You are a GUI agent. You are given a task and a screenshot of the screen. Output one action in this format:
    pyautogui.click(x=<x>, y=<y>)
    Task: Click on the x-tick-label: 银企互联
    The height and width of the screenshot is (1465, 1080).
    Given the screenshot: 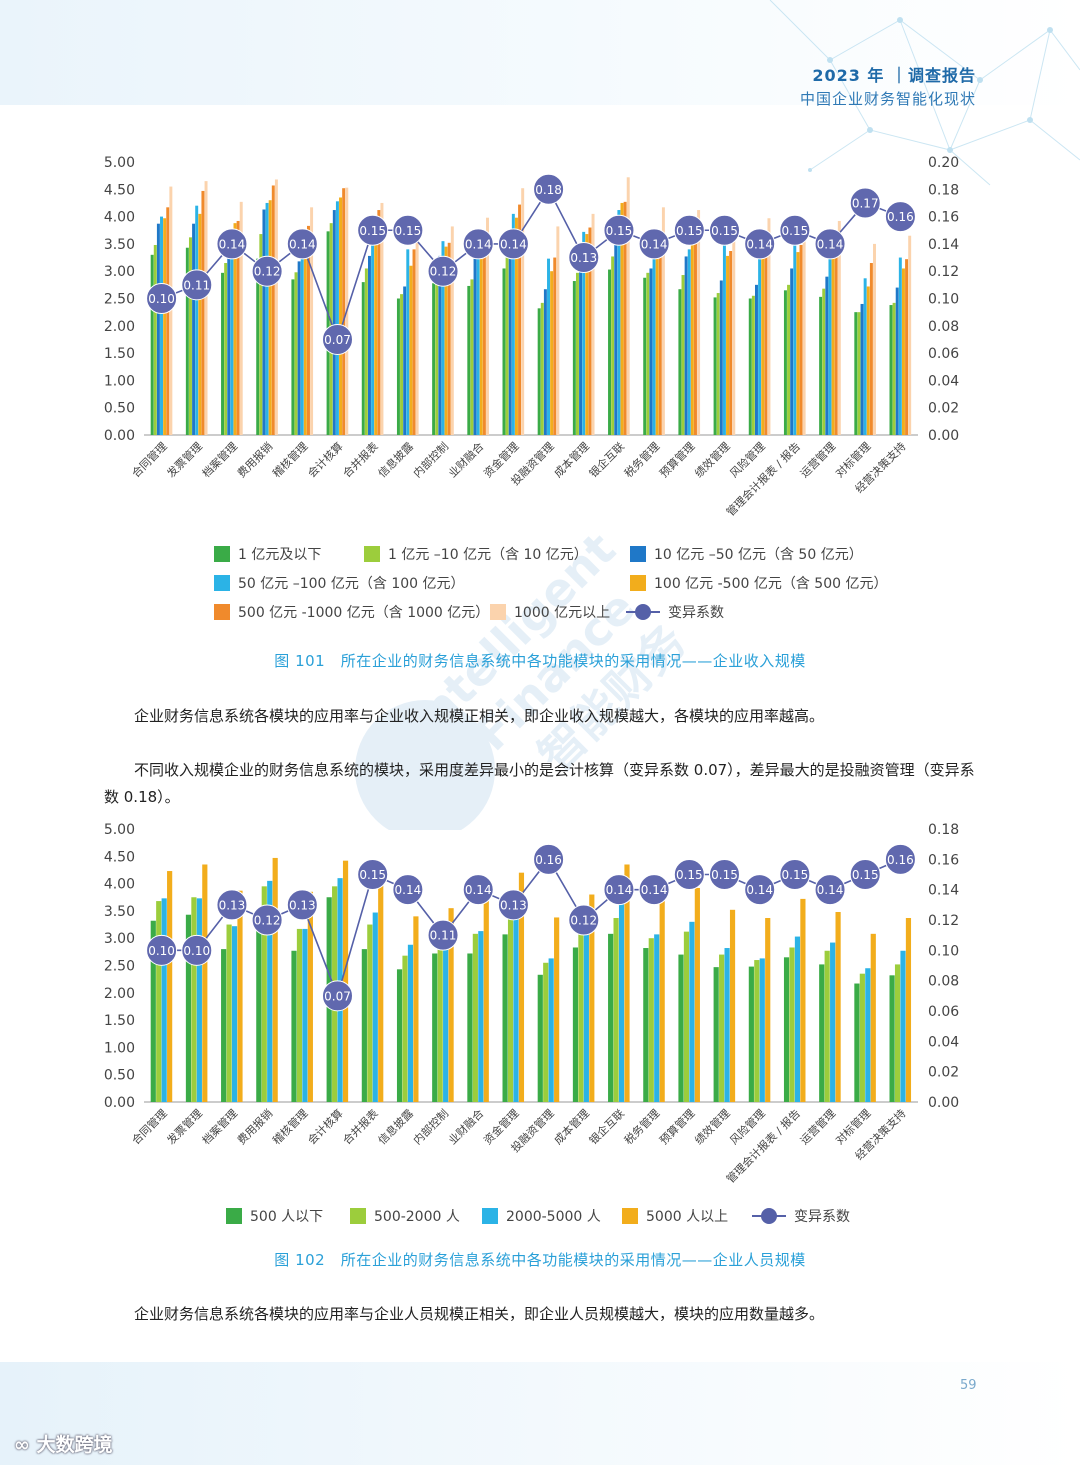 What is the action you would take?
    pyautogui.click(x=606, y=1126)
    